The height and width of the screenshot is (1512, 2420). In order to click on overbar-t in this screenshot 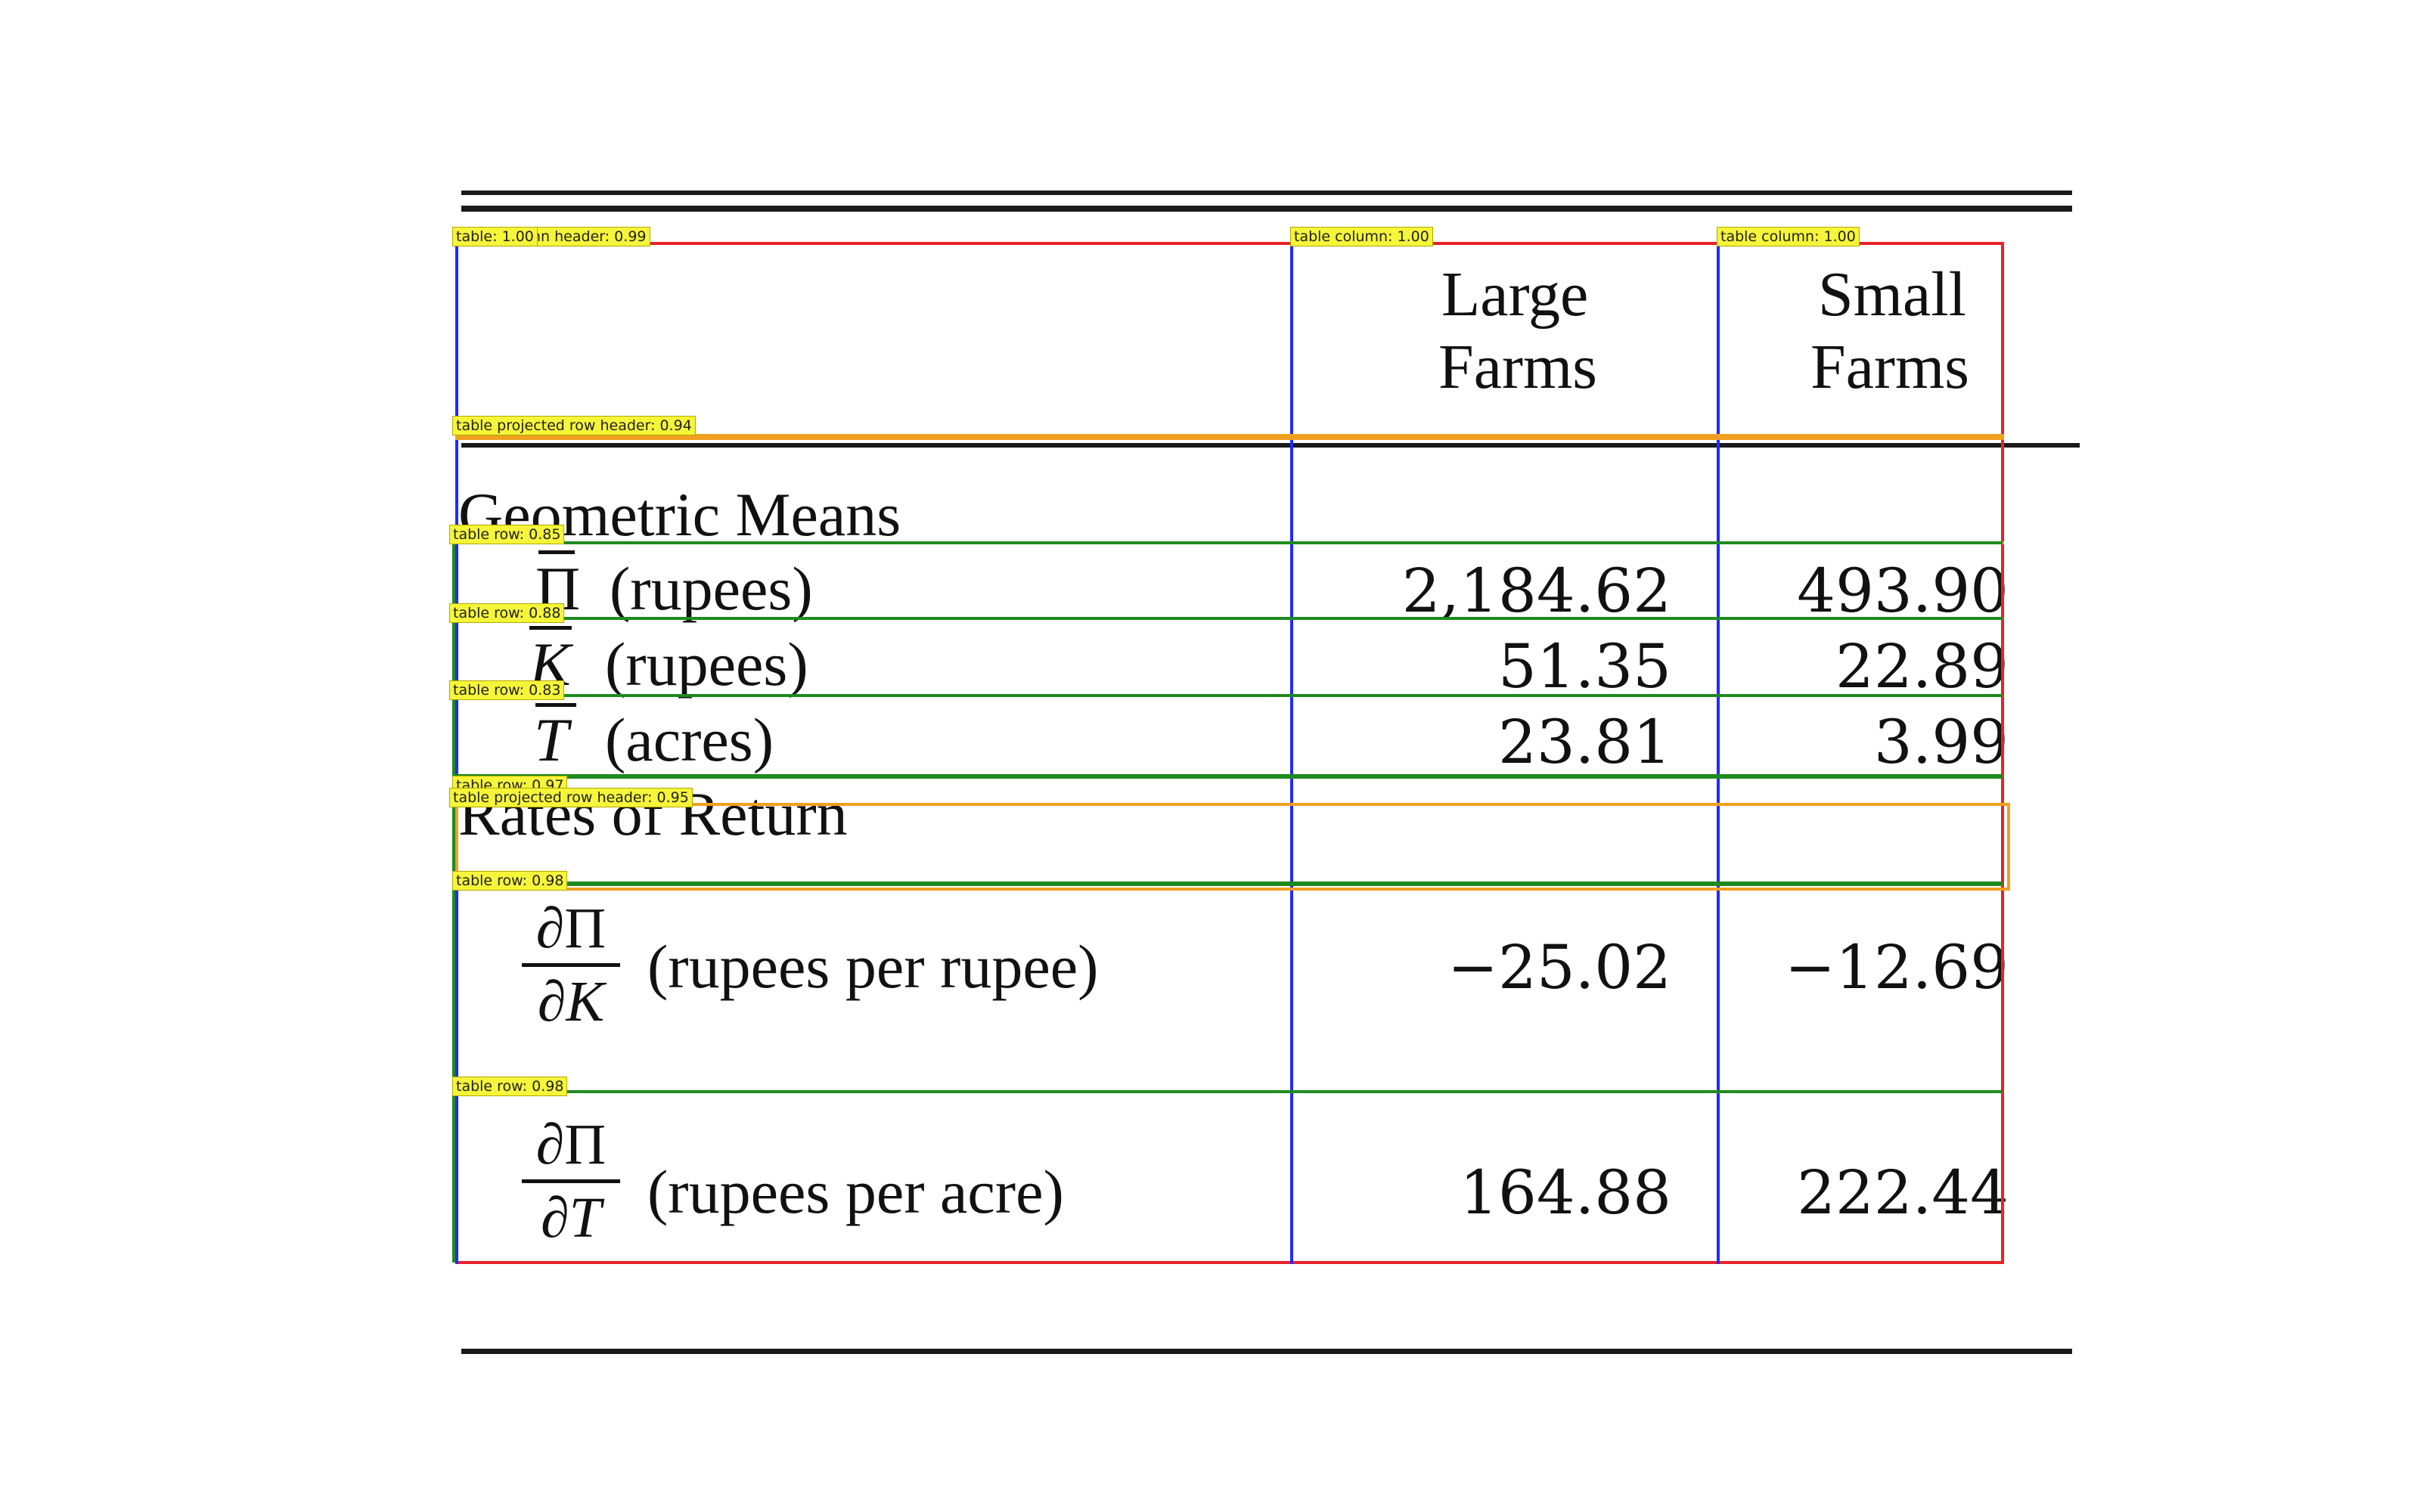, I will do `click(555, 705)`.